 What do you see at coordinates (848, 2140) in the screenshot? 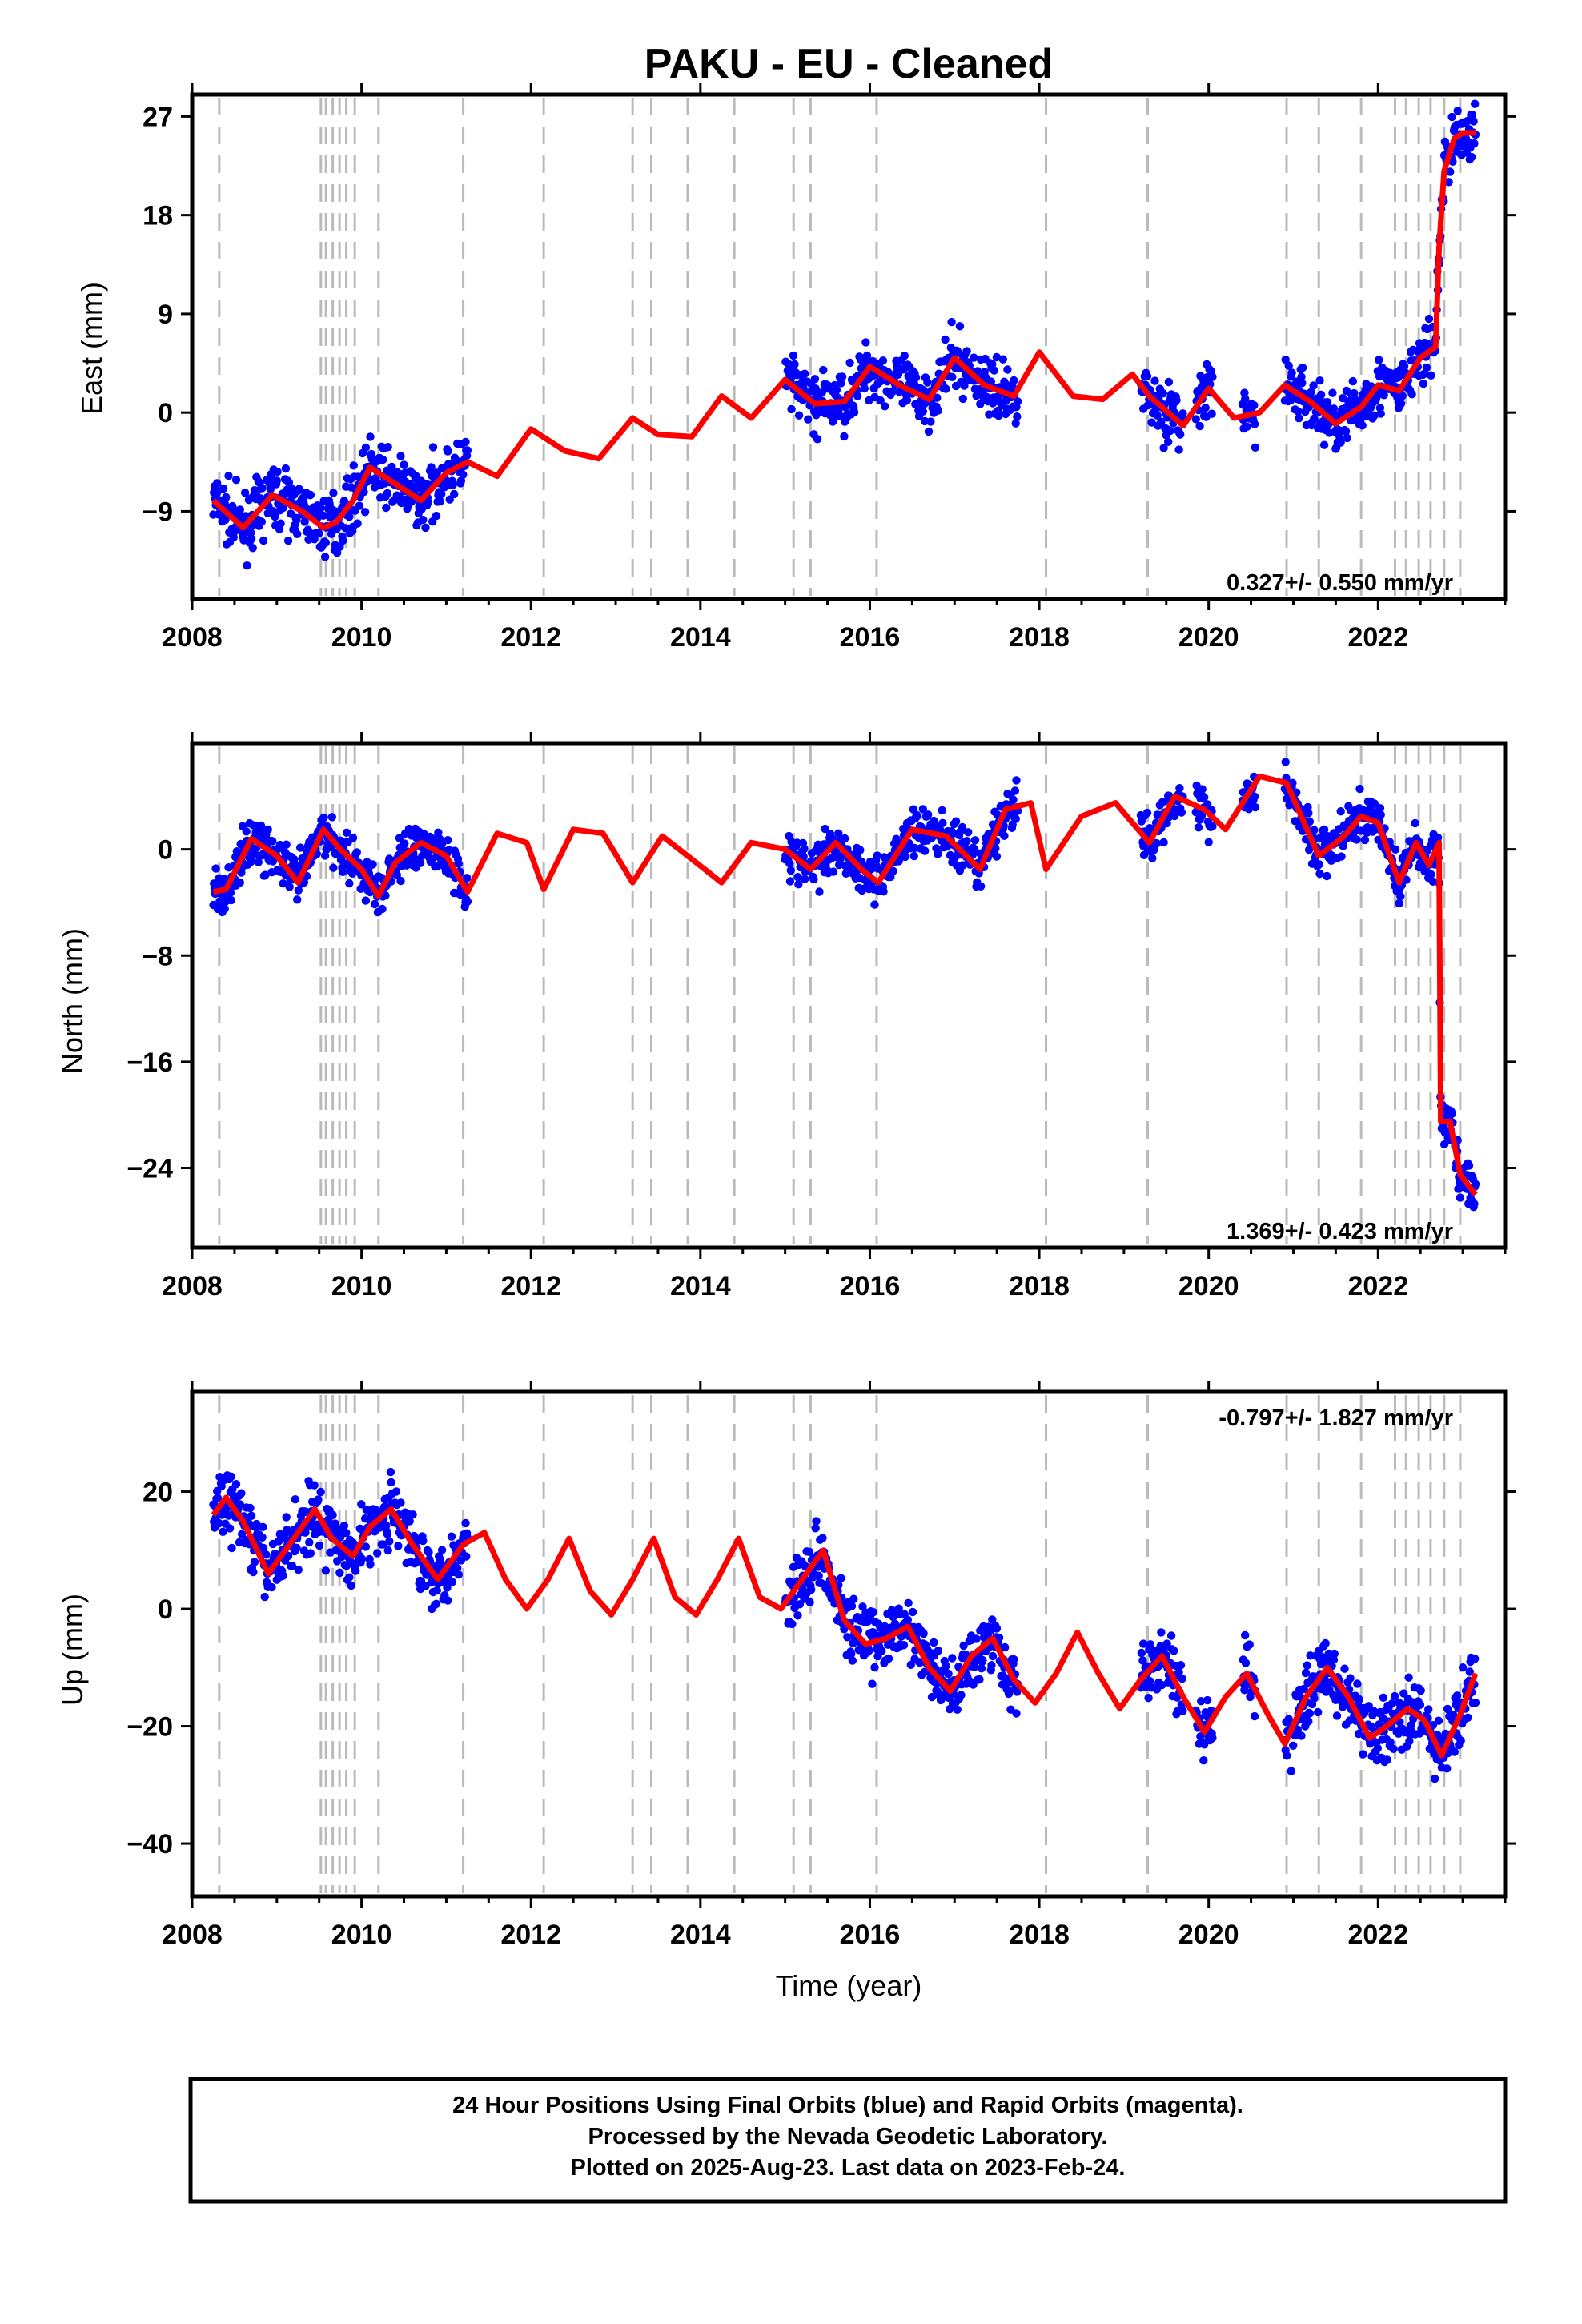
I see `footer-frame` at bounding box center [848, 2140].